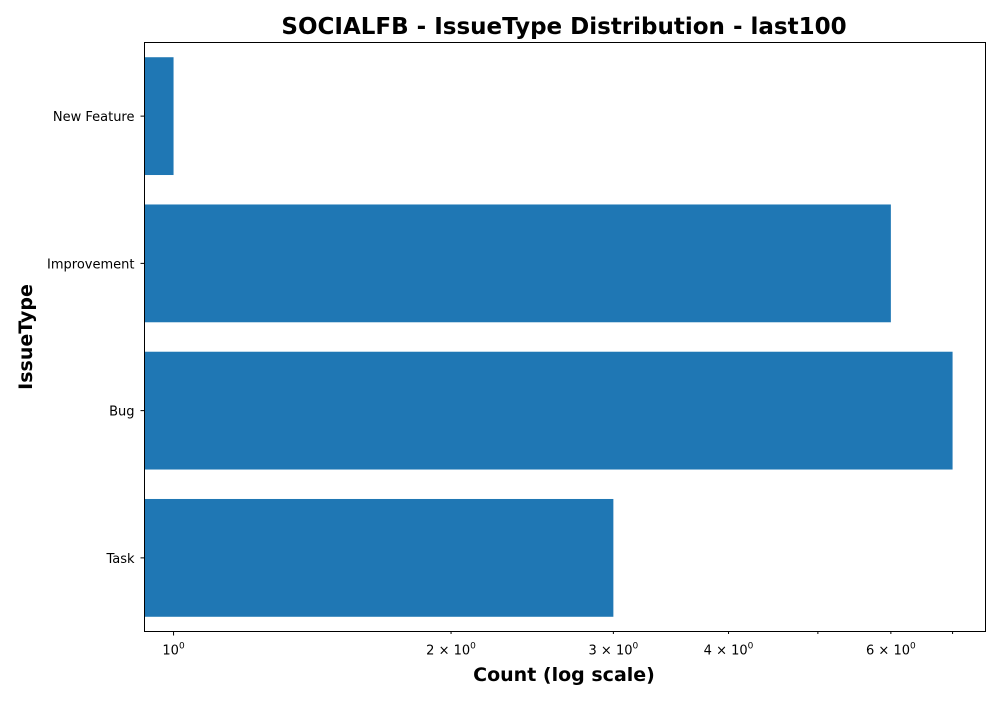 This screenshot has width=1000, height=705. I want to click on y-tick-label-improvement: Improvement, so click(90, 264).